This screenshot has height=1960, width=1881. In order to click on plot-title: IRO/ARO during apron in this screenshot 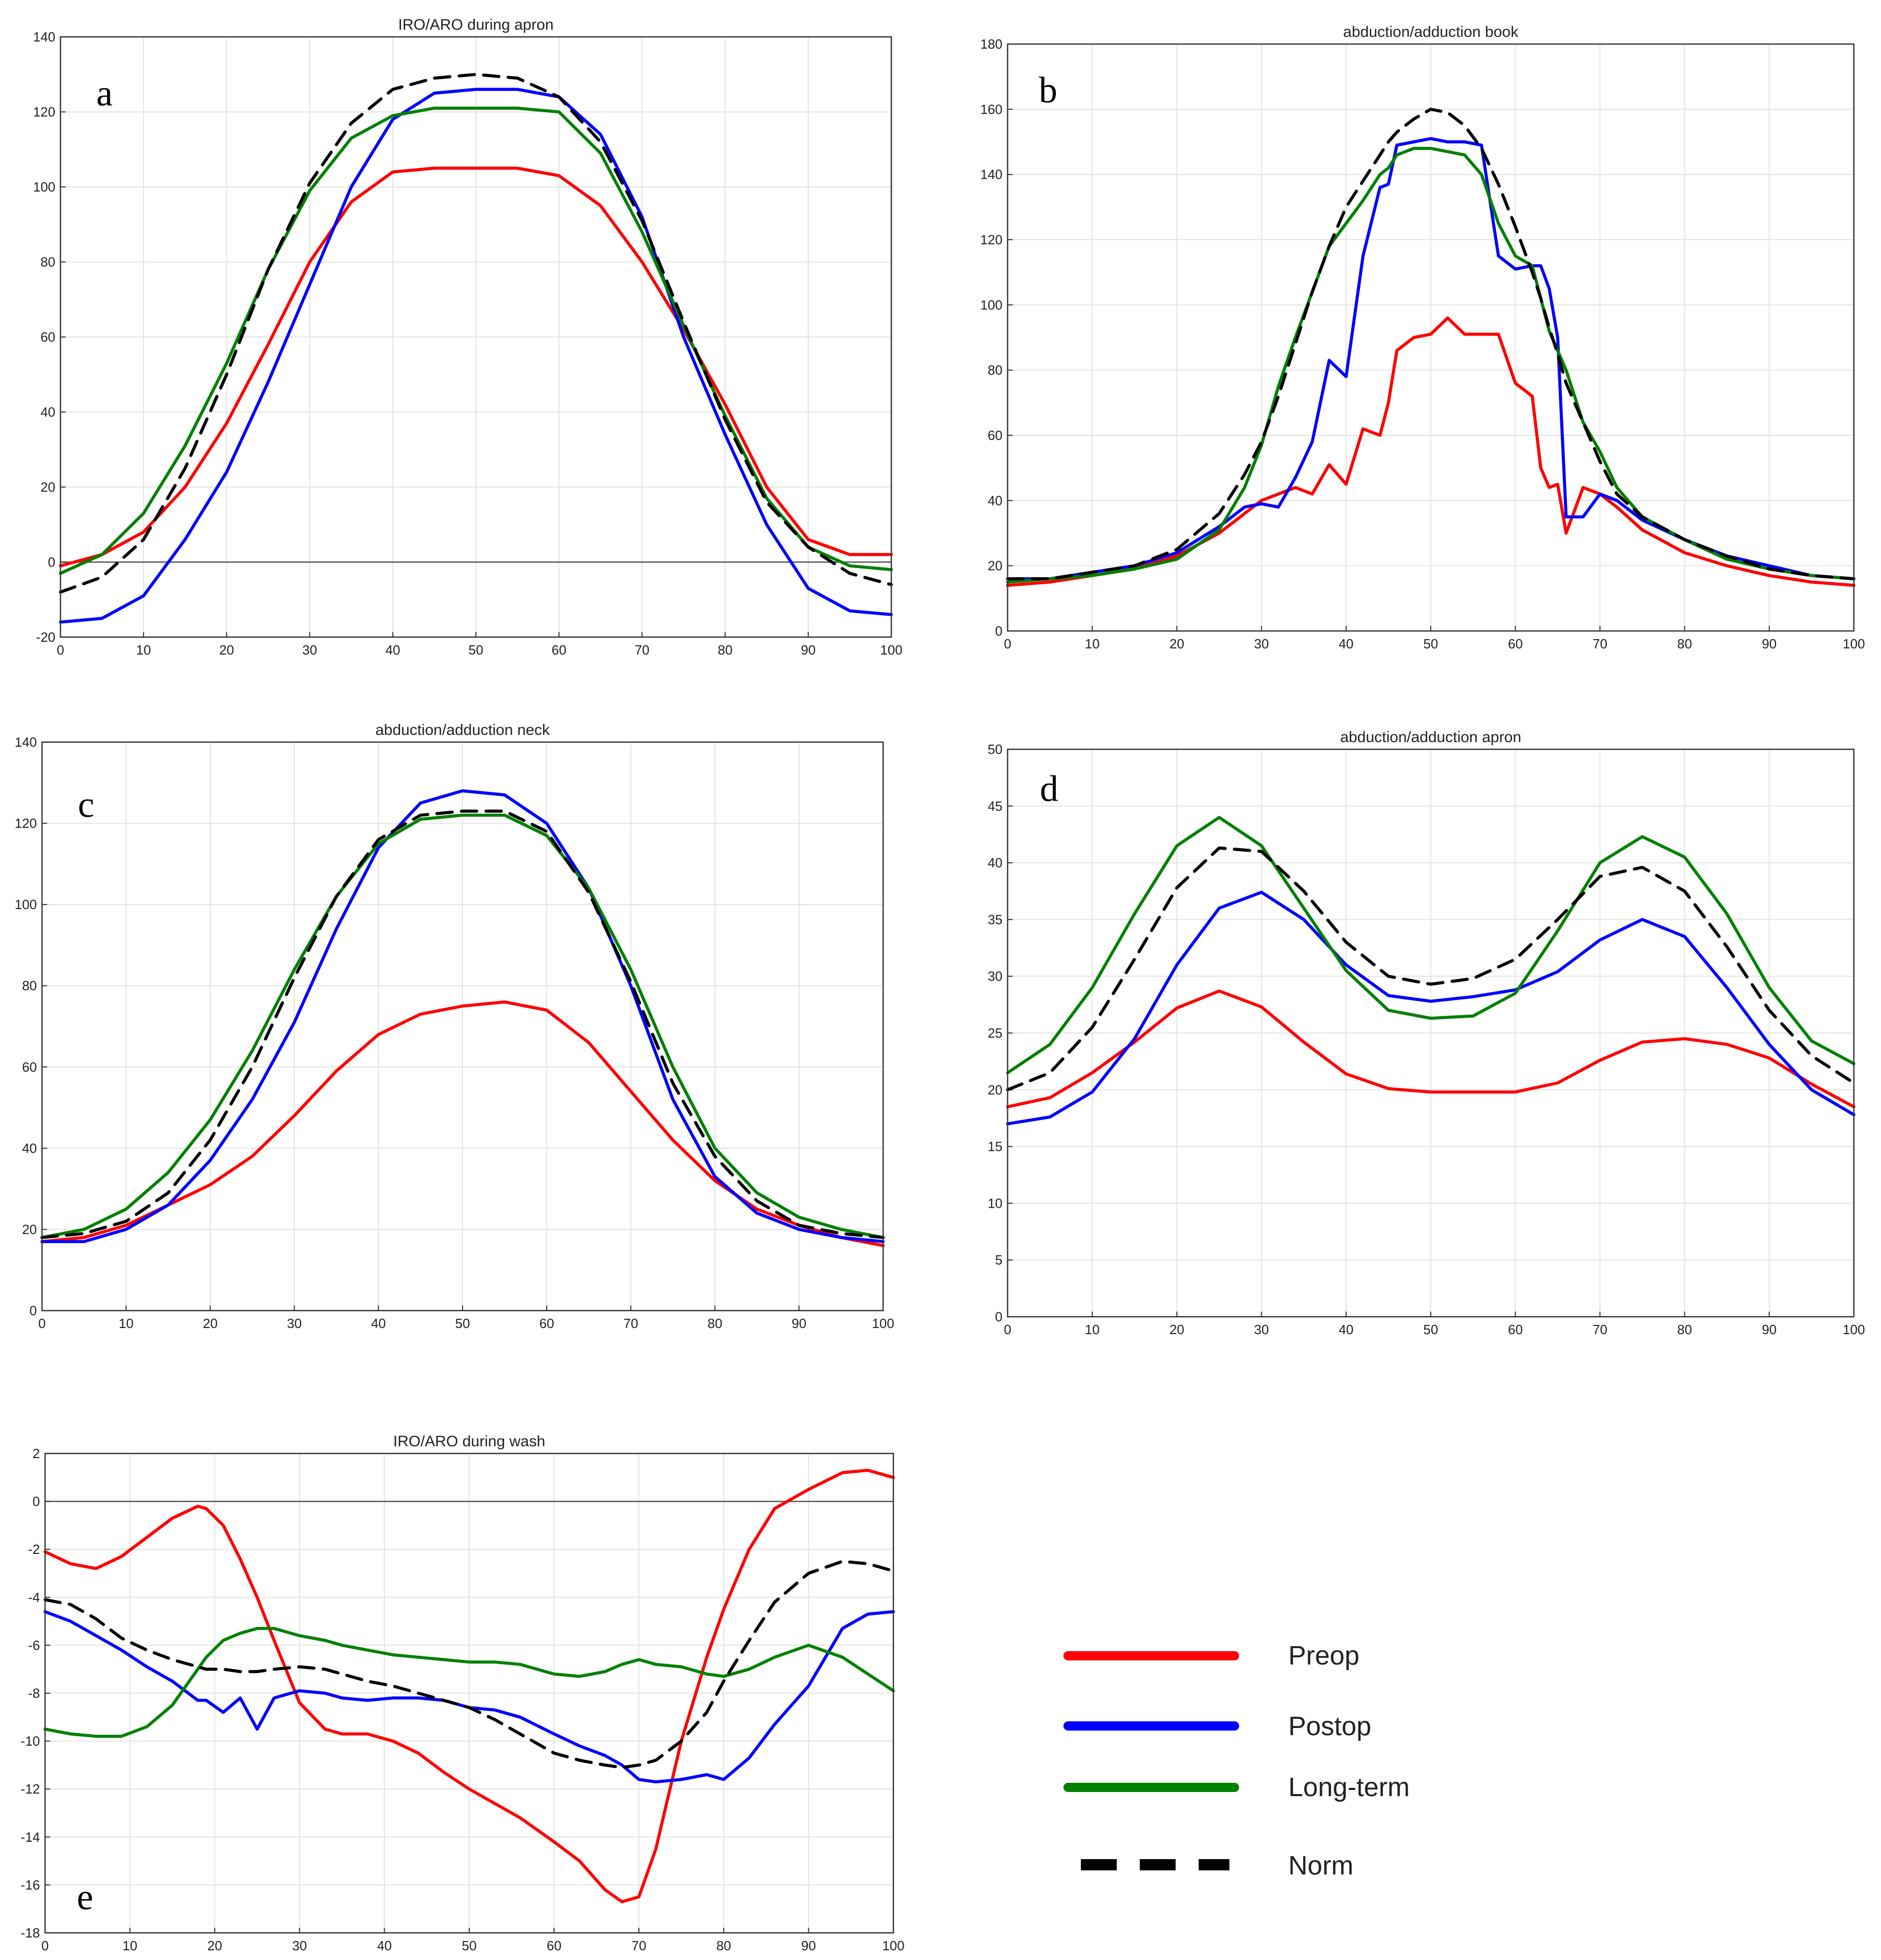, I will do `click(475, 24)`.